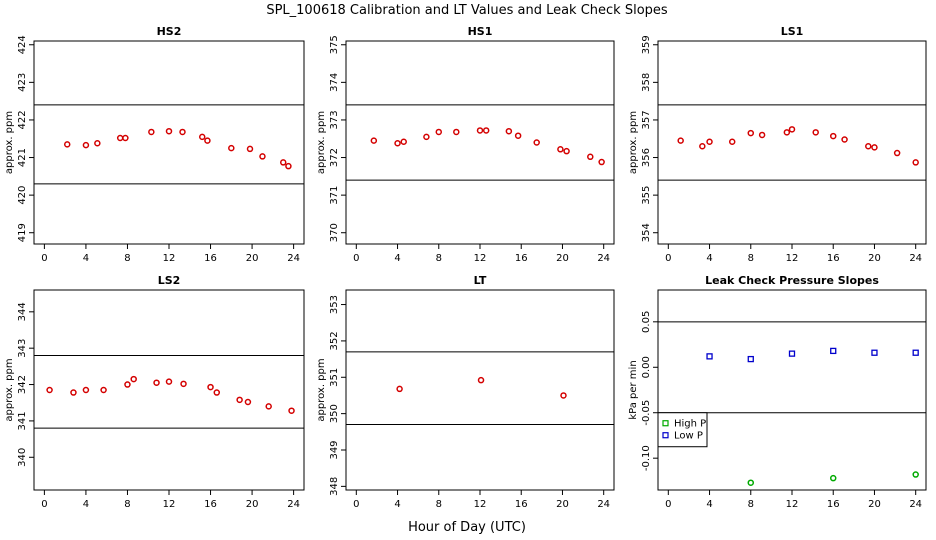  What do you see at coordinates (334, 413) in the screenshot?
I see `y-tick-label: 350` at bounding box center [334, 413].